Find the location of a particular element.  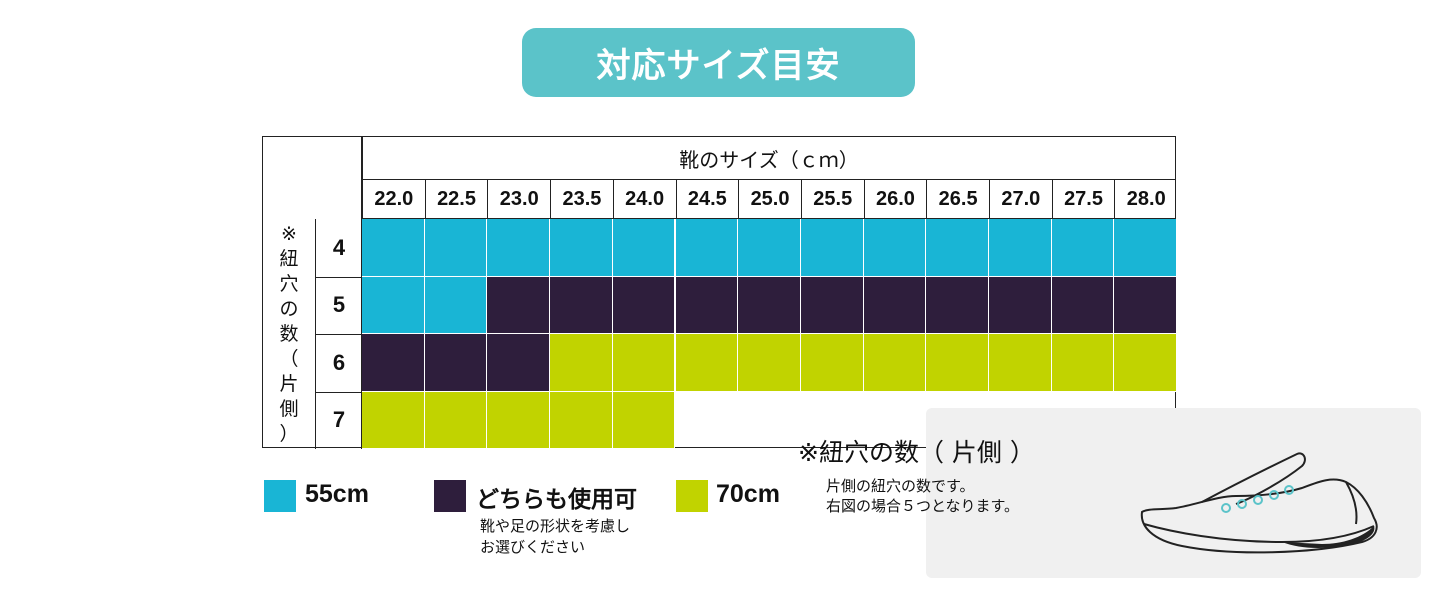

legend-label-70cm: 70cm is located at coordinates (748, 494).